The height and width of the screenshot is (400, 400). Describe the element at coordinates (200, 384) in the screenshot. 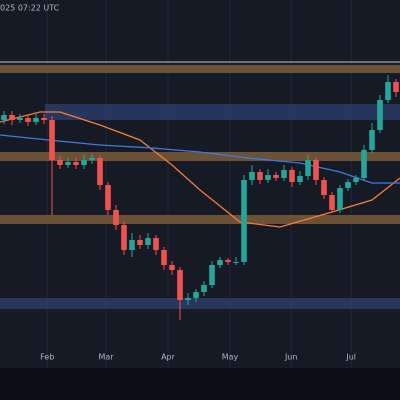

I see `bottom-strip` at that location.